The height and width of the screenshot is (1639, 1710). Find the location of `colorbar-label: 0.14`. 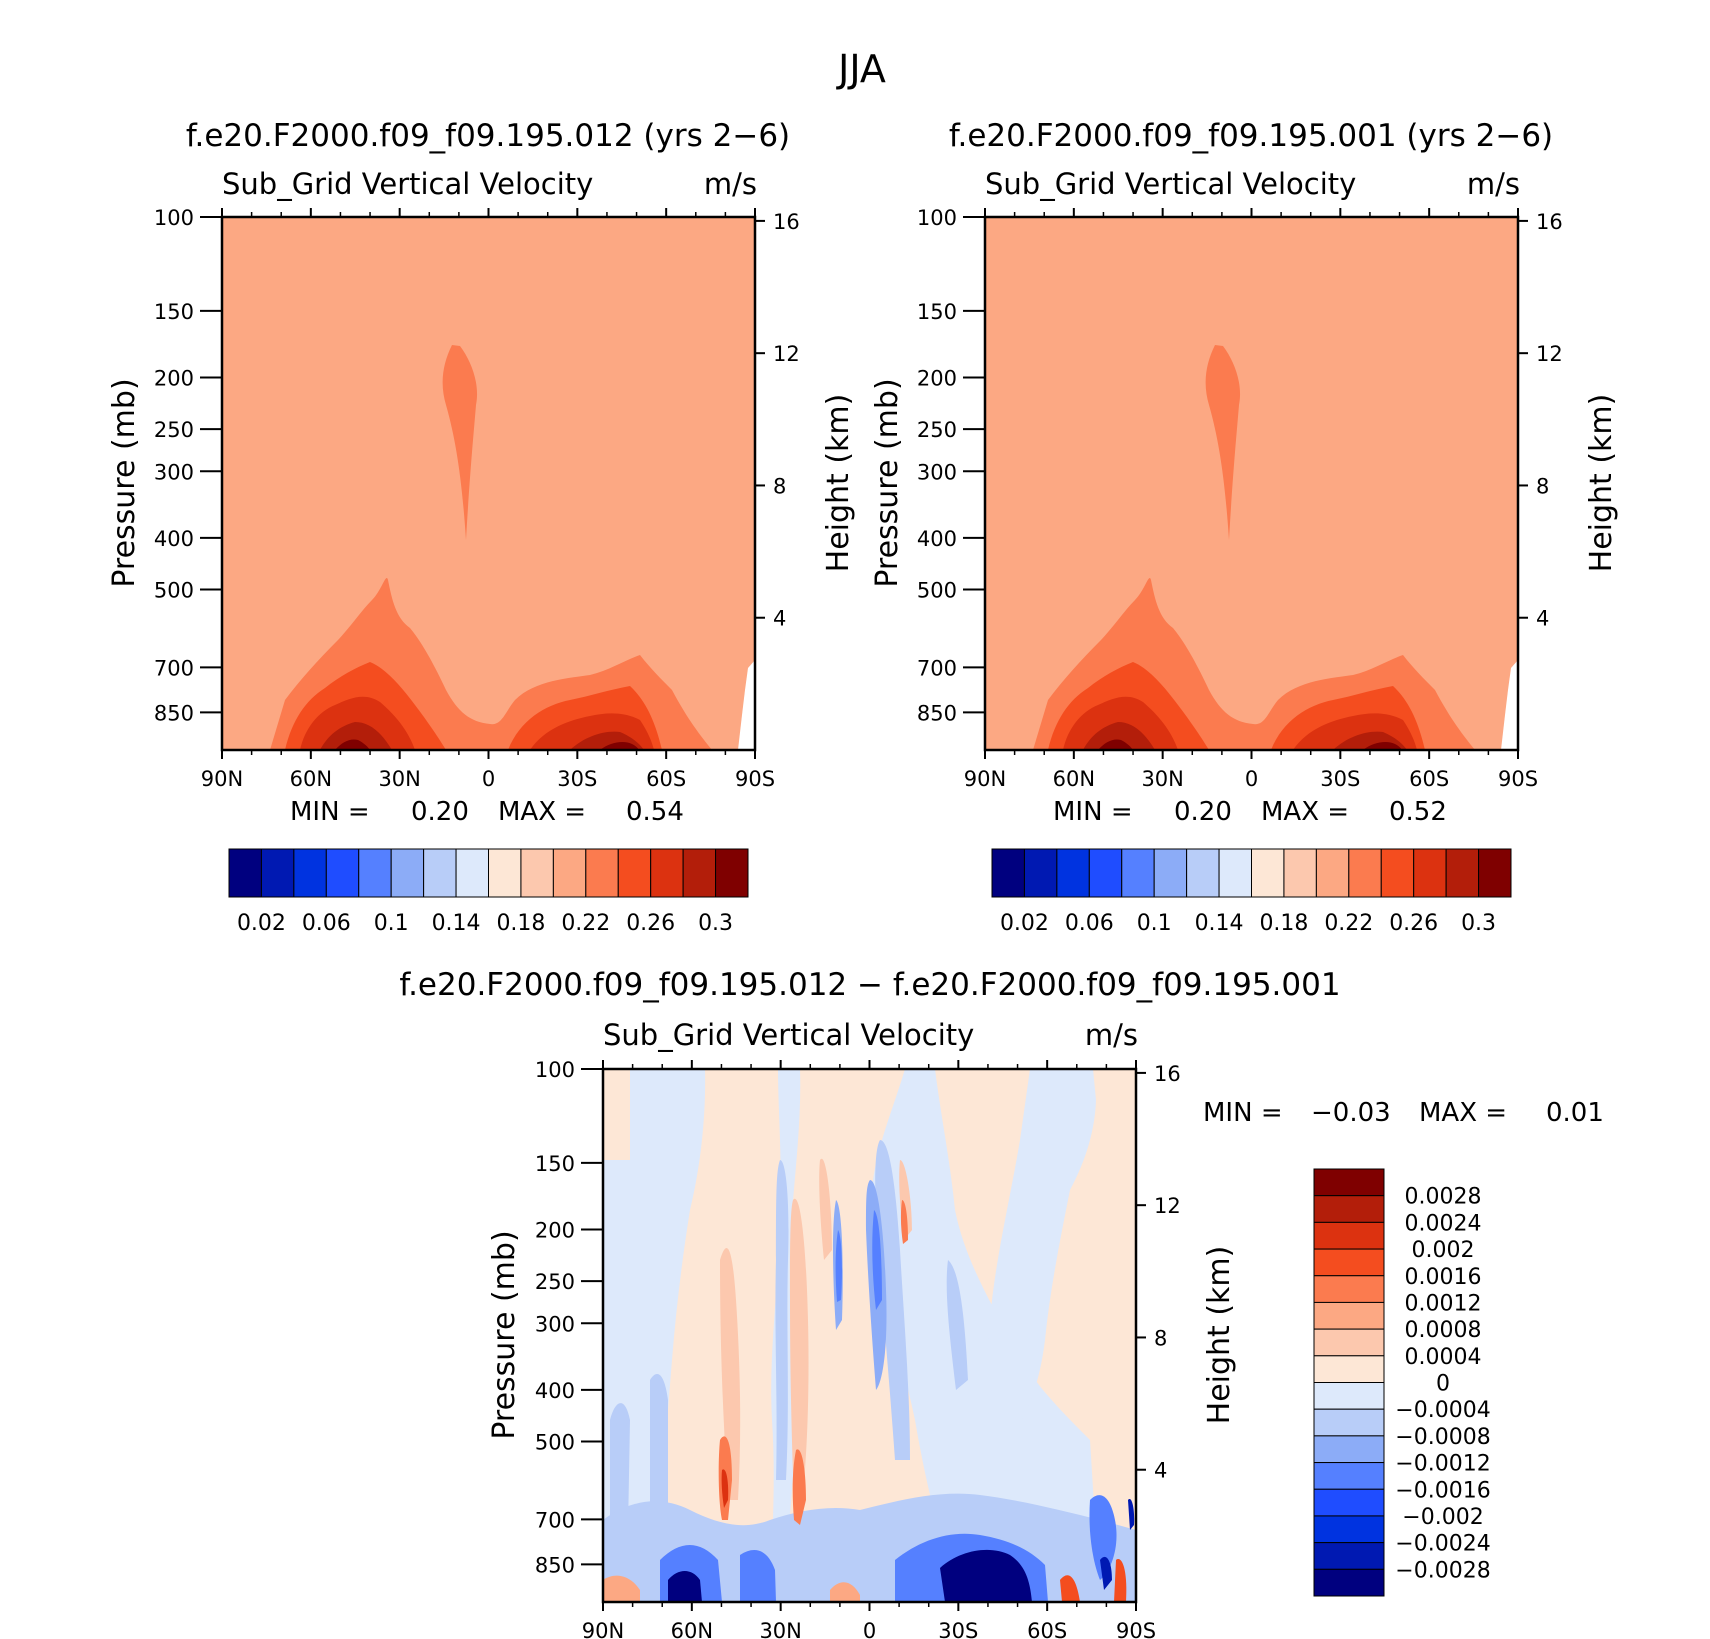

colorbar-label: 0.14 is located at coordinates (456, 923).